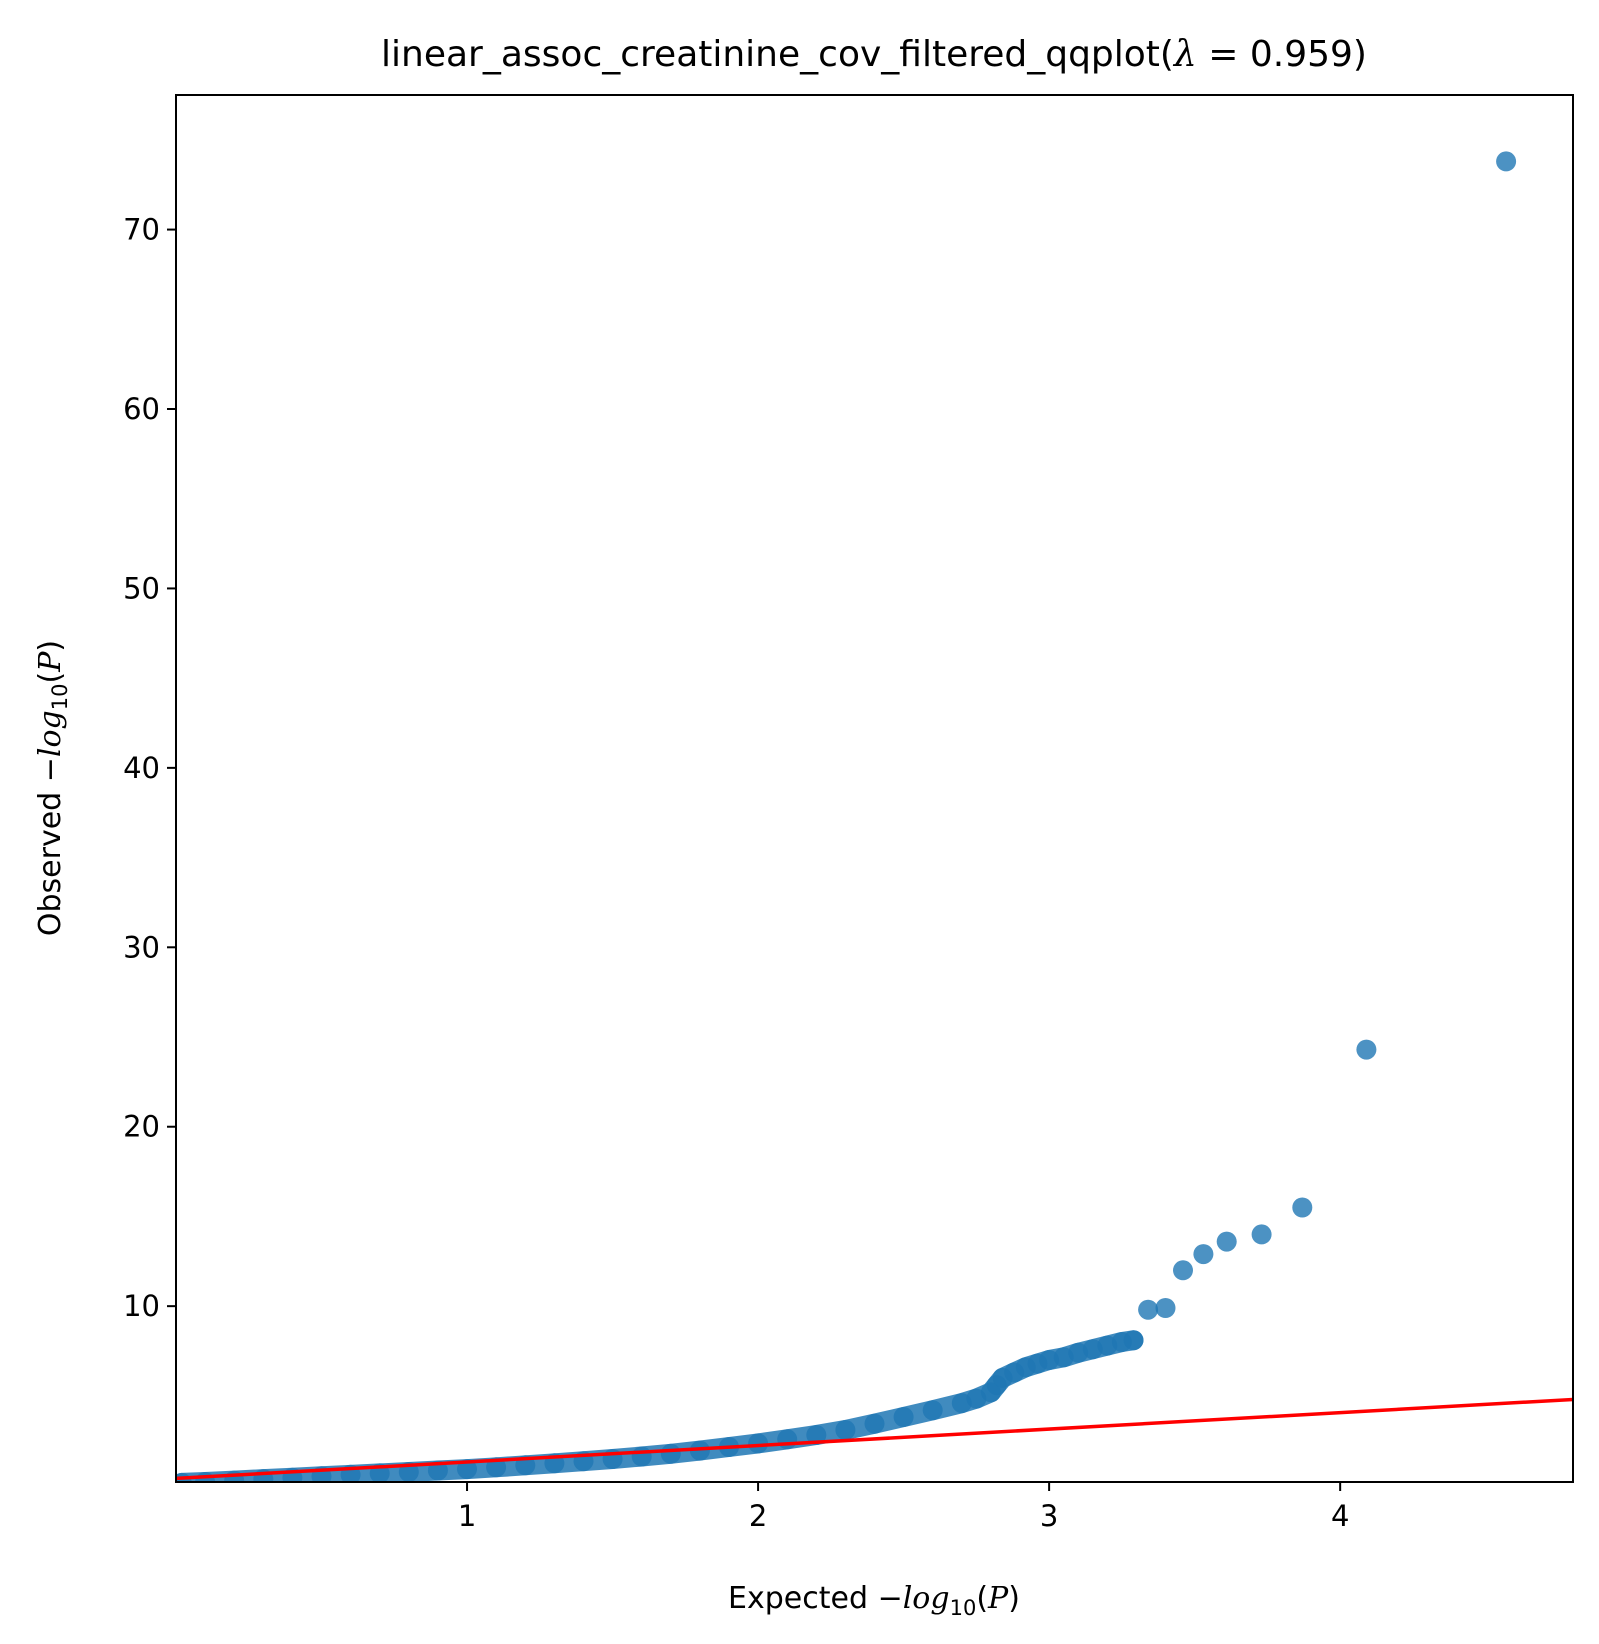 This screenshot has width=1599, height=1644. I want to click on reference-line, so click(874, 1439).